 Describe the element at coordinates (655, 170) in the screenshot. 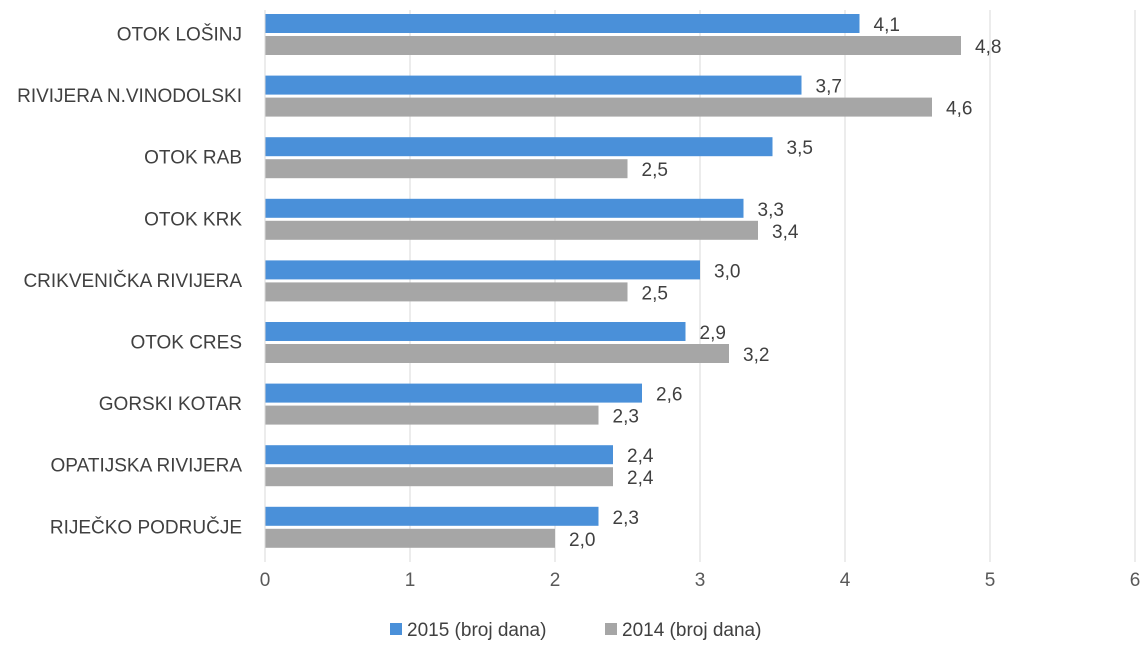

I see `data-label-series-1-2: 2,5` at that location.